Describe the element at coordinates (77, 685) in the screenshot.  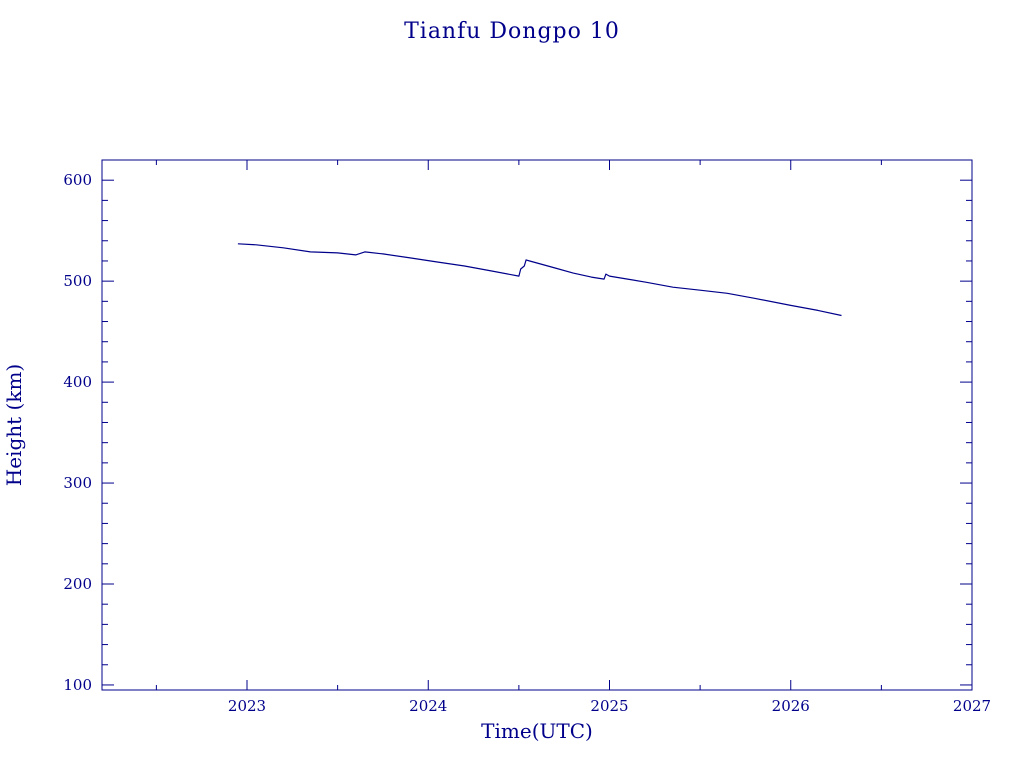
I see `y-tick-label: 100` at that location.